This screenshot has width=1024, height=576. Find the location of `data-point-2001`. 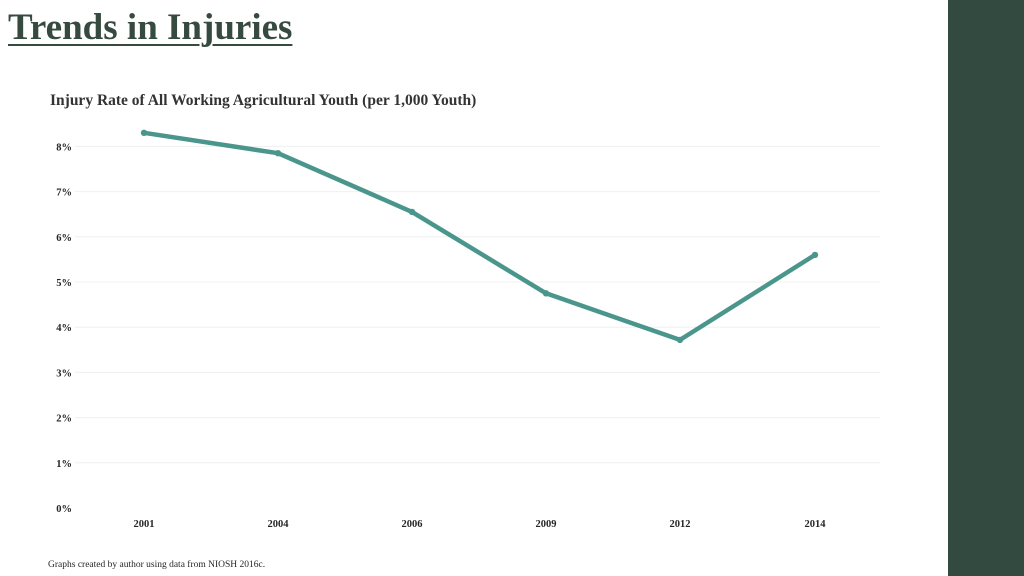

data-point-2001 is located at coordinates (144, 132).